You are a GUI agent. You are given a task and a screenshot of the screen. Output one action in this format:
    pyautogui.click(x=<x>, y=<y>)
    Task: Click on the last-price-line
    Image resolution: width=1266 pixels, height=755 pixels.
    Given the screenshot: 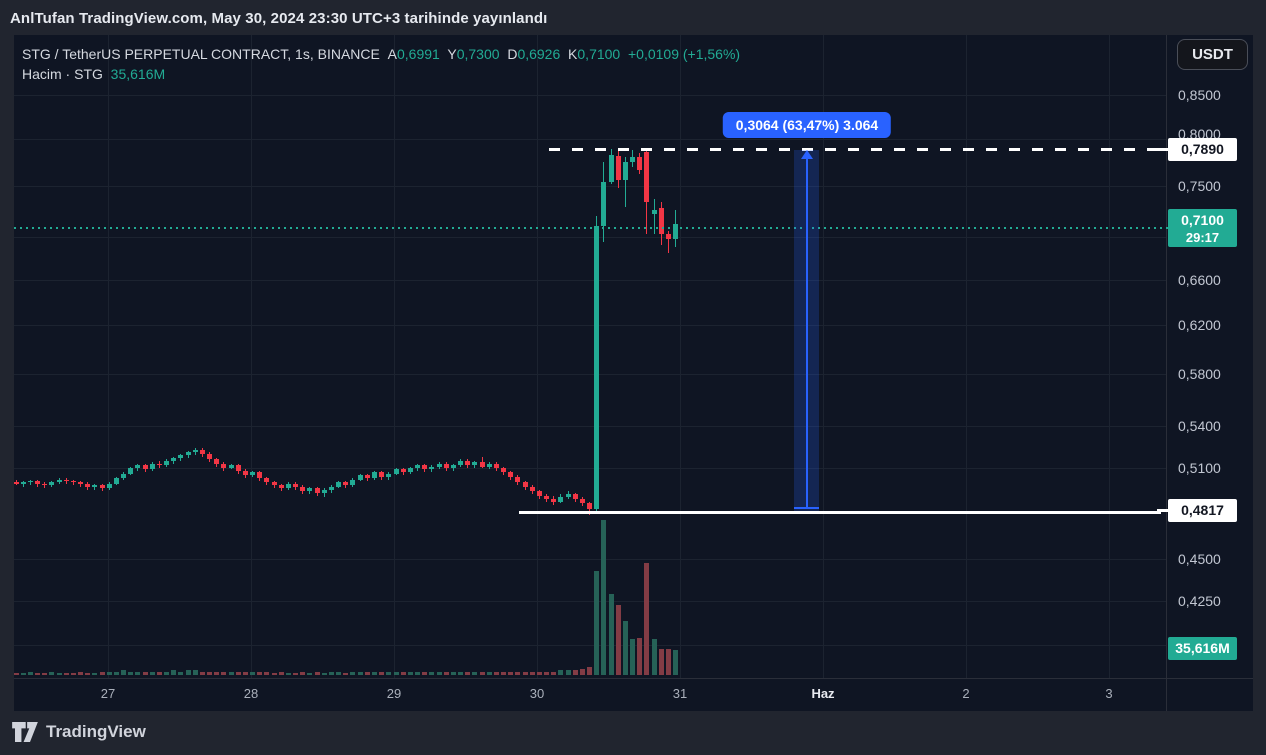 What is the action you would take?
    pyautogui.click(x=591, y=228)
    